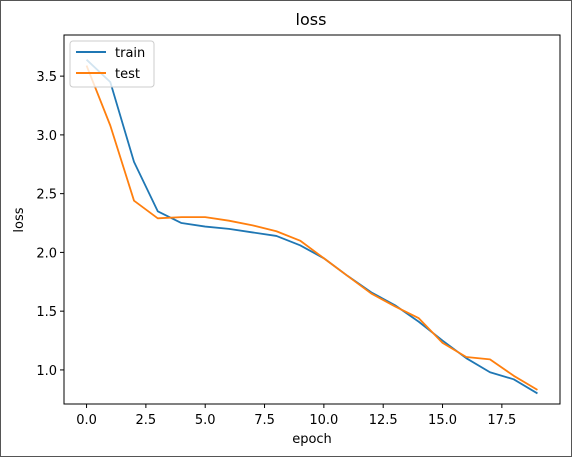  I want to click on y-tick-label: 3.0, so click(46, 136).